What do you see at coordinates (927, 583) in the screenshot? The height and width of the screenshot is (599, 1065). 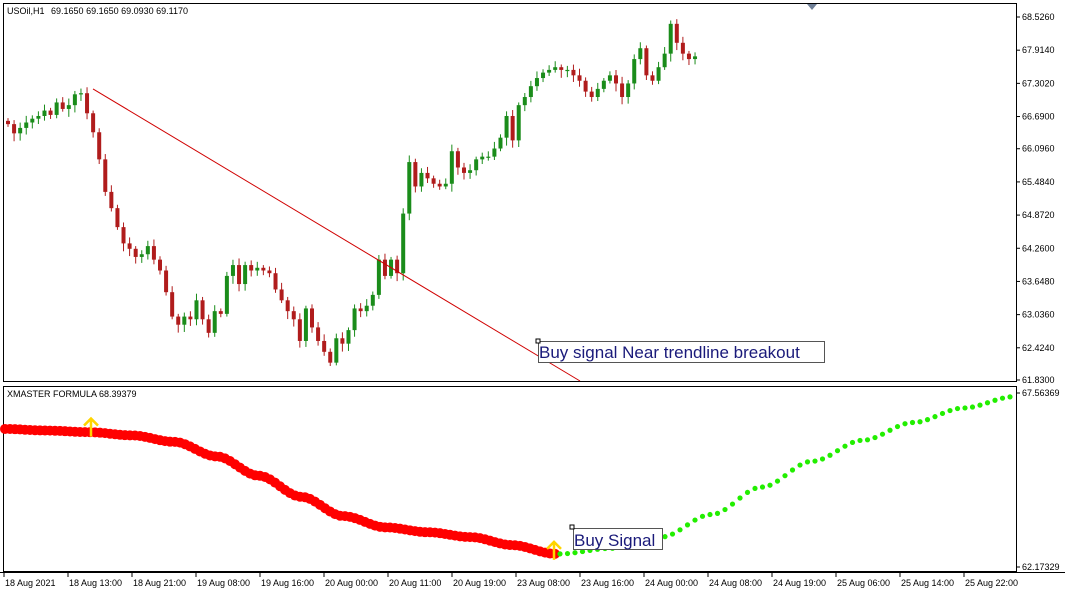 I see `time-tick-label: 25 Aug 14:00` at bounding box center [927, 583].